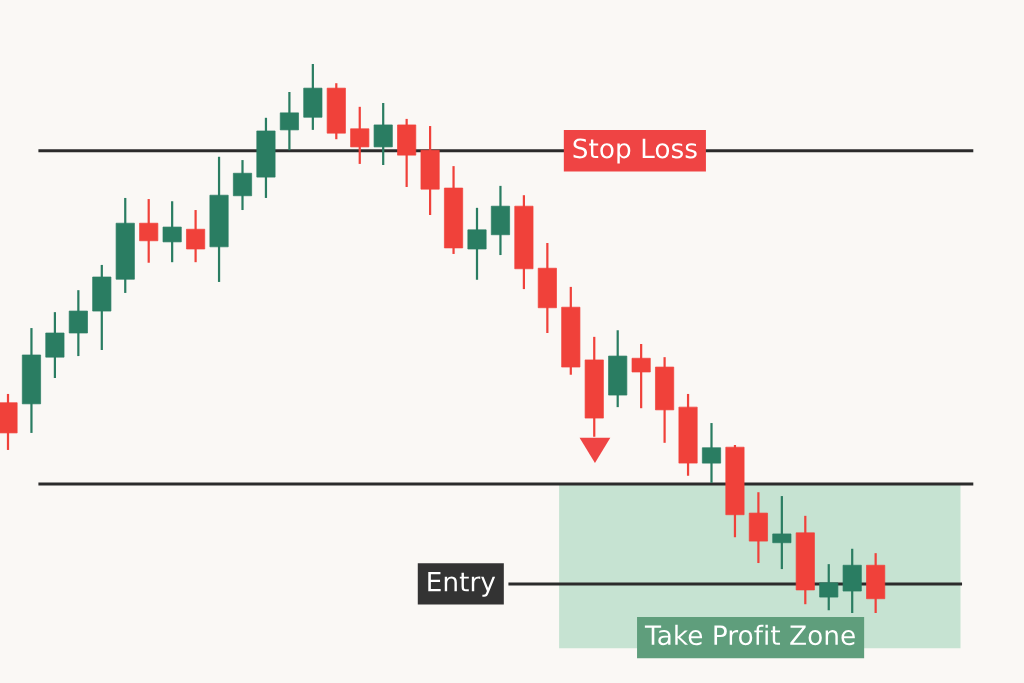 The image size is (1024, 683). What do you see at coordinates (635, 151) in the screenshot?
I see `ref-line-label: Stop Loss` at bounding box center [635, 151].